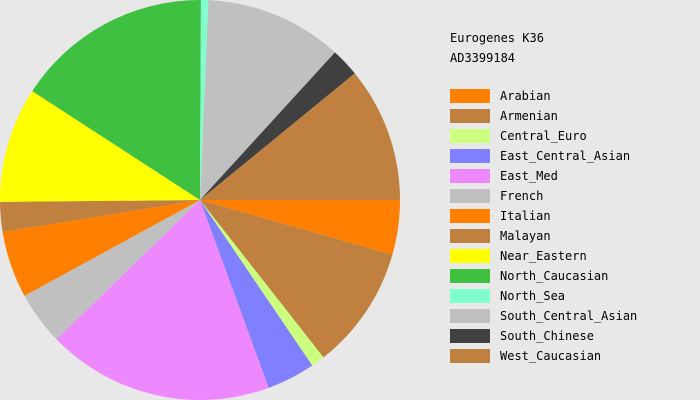 Image resolution: width=700 pixels, height=400 pixels. I want to click on pie-slice-armenian, so click(296, 279).